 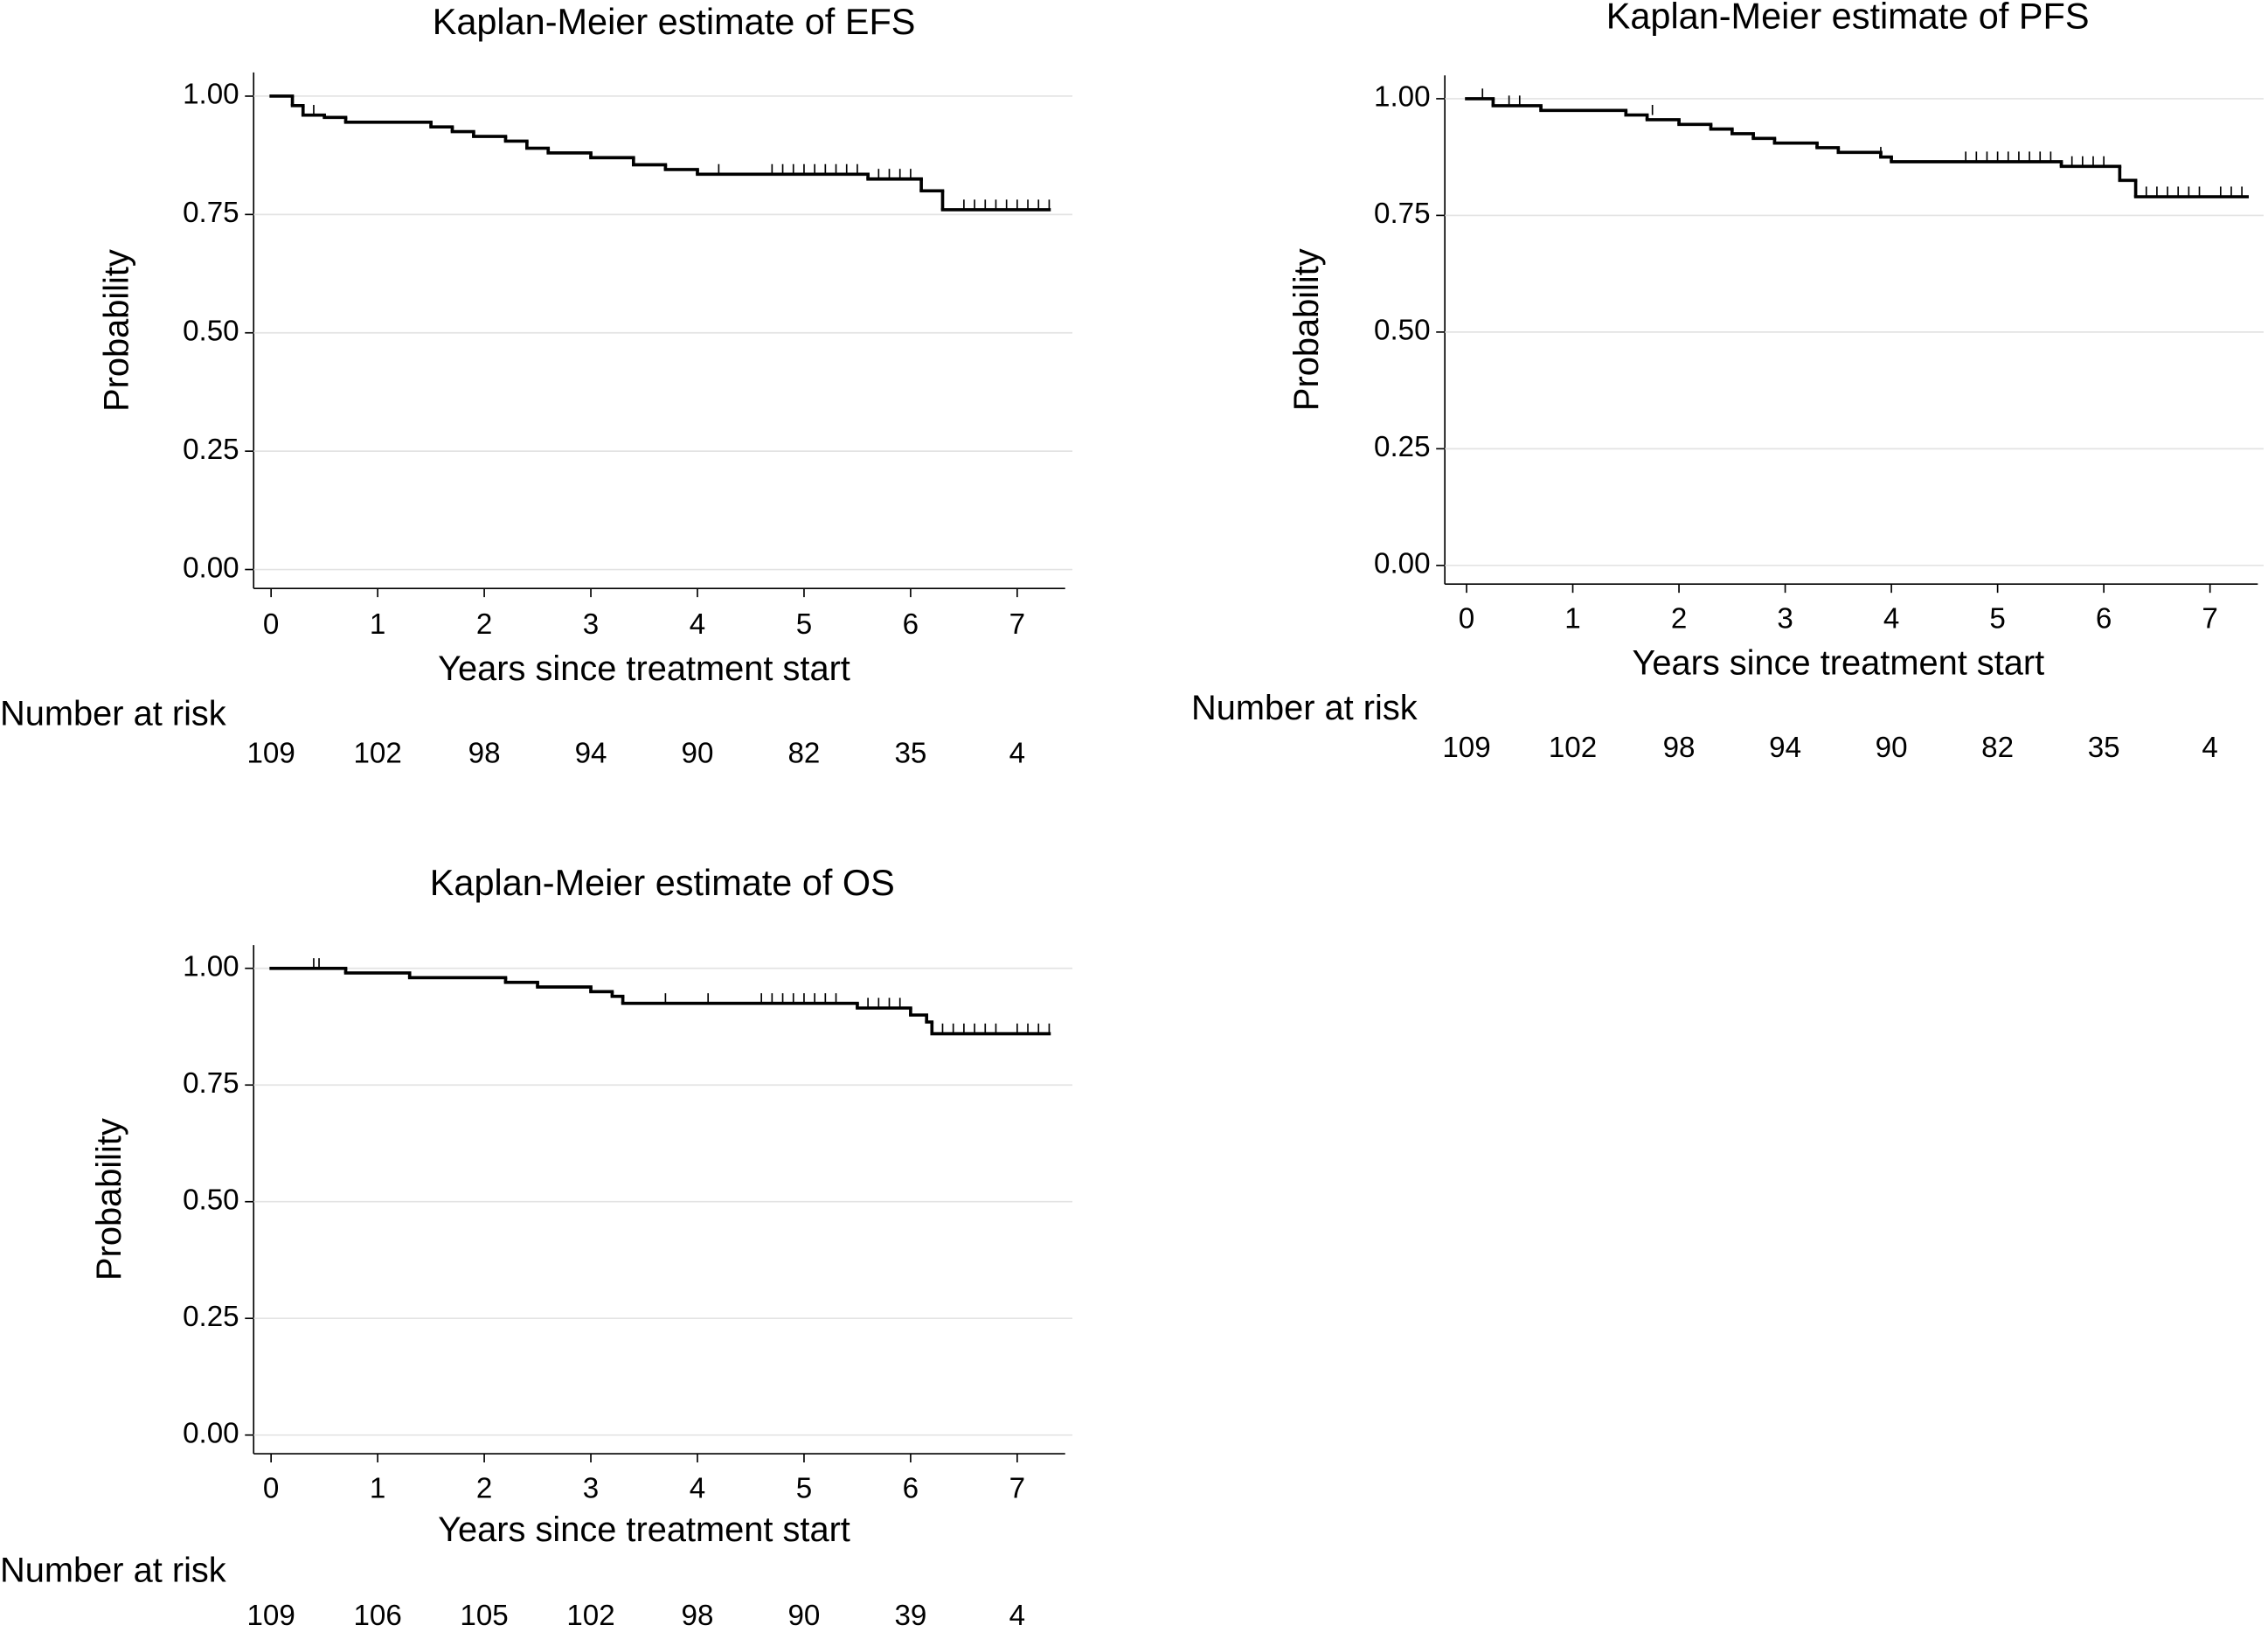 What do you see at coordinates (1848, 18) in the screenshot?
I see `chart-title: Kaplan-Meier estimate of PFS` at bounding box center [1848, 18].